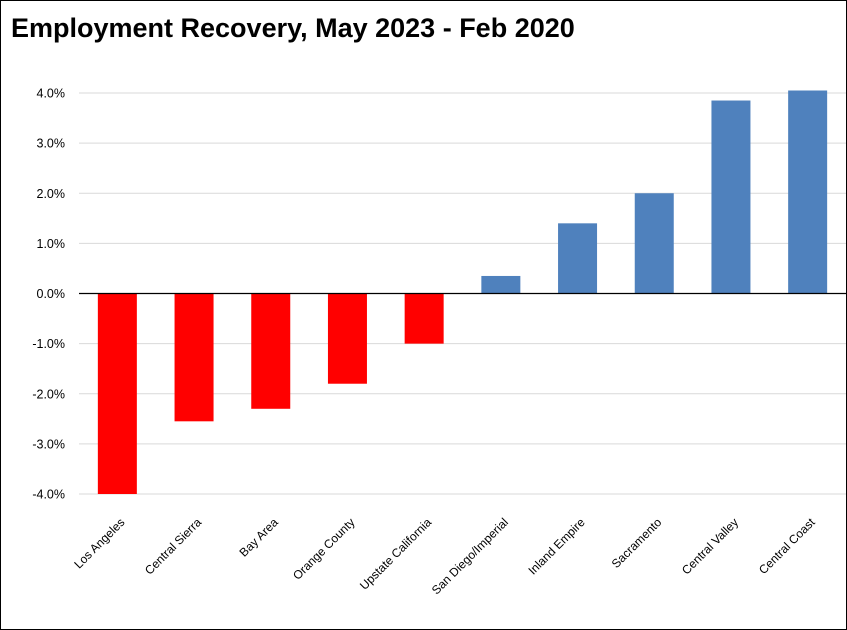 This screenshot has width=847, height=630. What do you see at coordinates (470, 556) in the screenshot?
I see `category-label: San Diego/Imperial` at bounding box center [470, 556].